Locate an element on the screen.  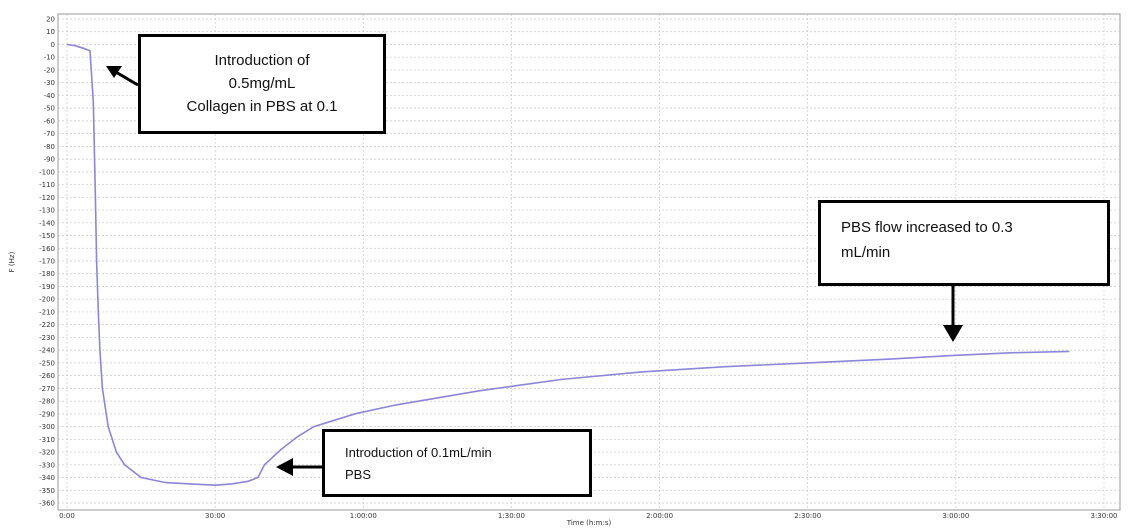
y-tick-label: -180 is located at coordinates (47, 274).